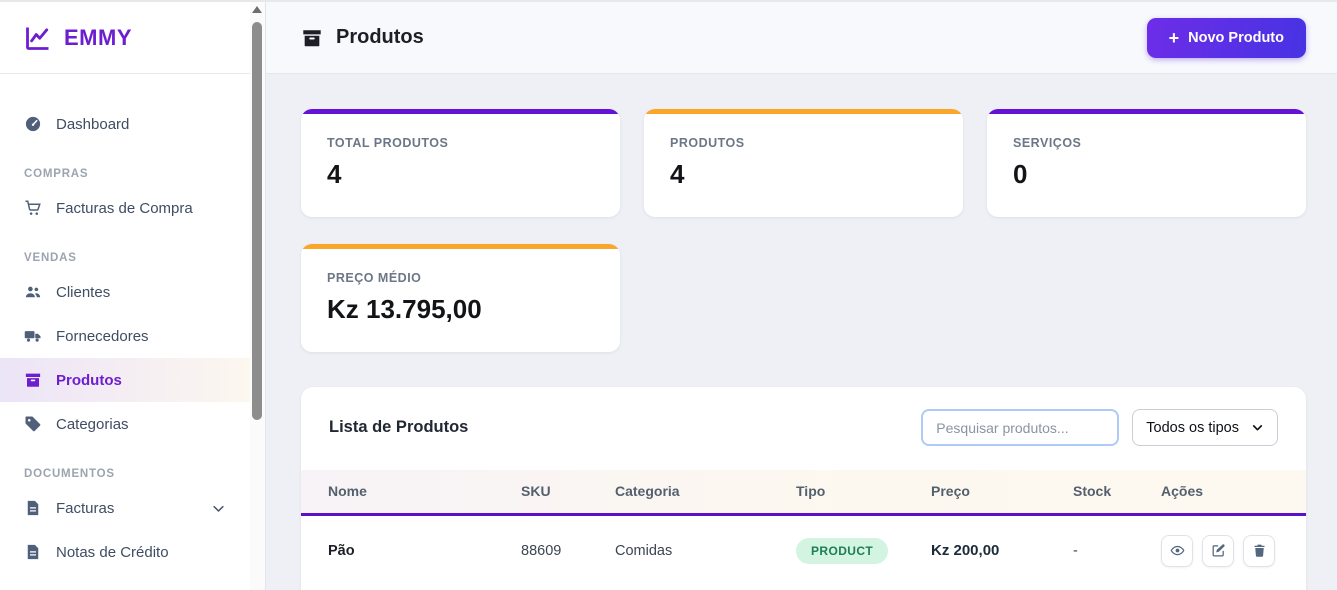 This screenshot has height=590, width=1337. I want to click on sidebar-item-notas-credito: Notas de Crédito, so click(125, 552).